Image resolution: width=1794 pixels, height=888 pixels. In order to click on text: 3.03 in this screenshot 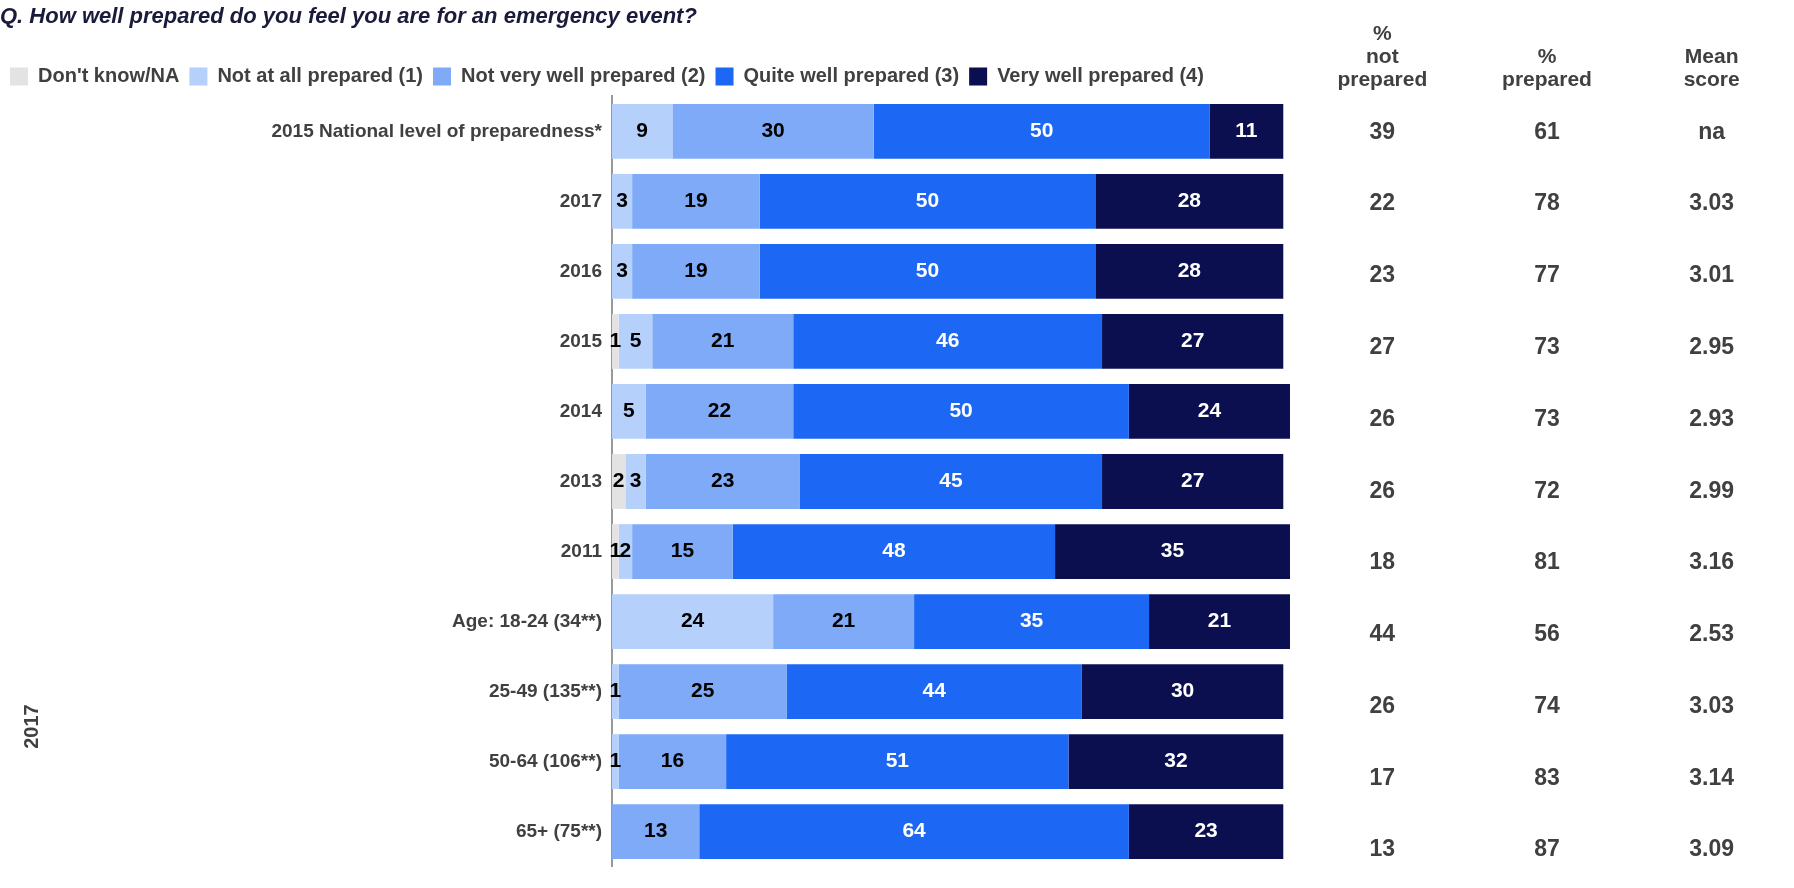, I will do `click(1712, 202)`.